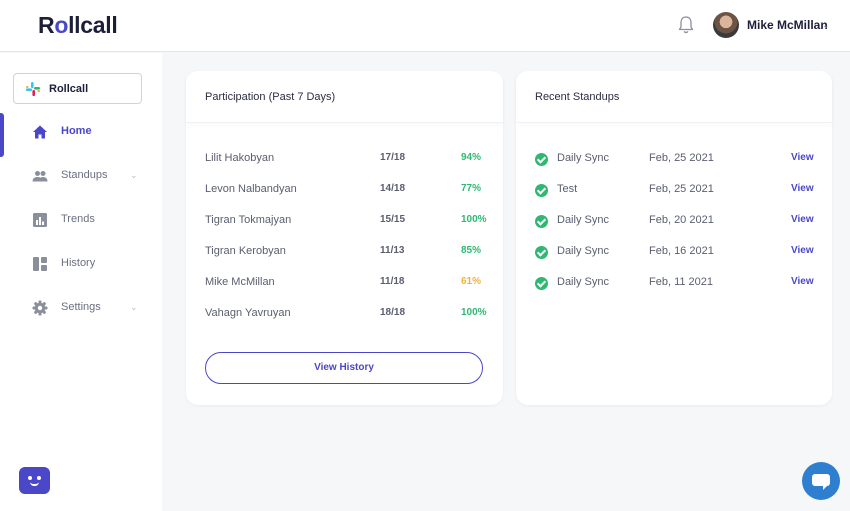 This screenshot has height=511, width=850. I want to click on list-item: Daily Sync Feb, 11 2021 View, so click(674, 286).